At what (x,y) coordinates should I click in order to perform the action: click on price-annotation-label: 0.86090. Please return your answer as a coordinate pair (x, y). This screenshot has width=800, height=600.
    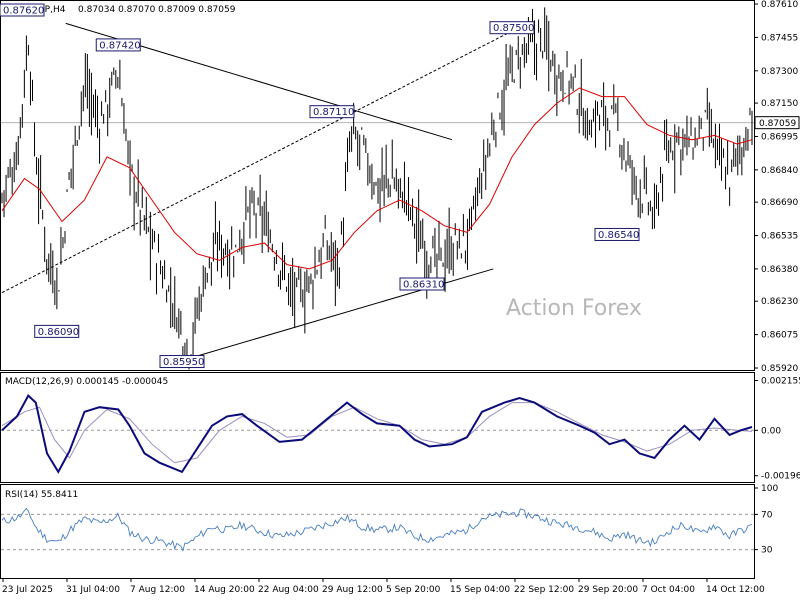
    Looking at the image, I should click on (58, 332).